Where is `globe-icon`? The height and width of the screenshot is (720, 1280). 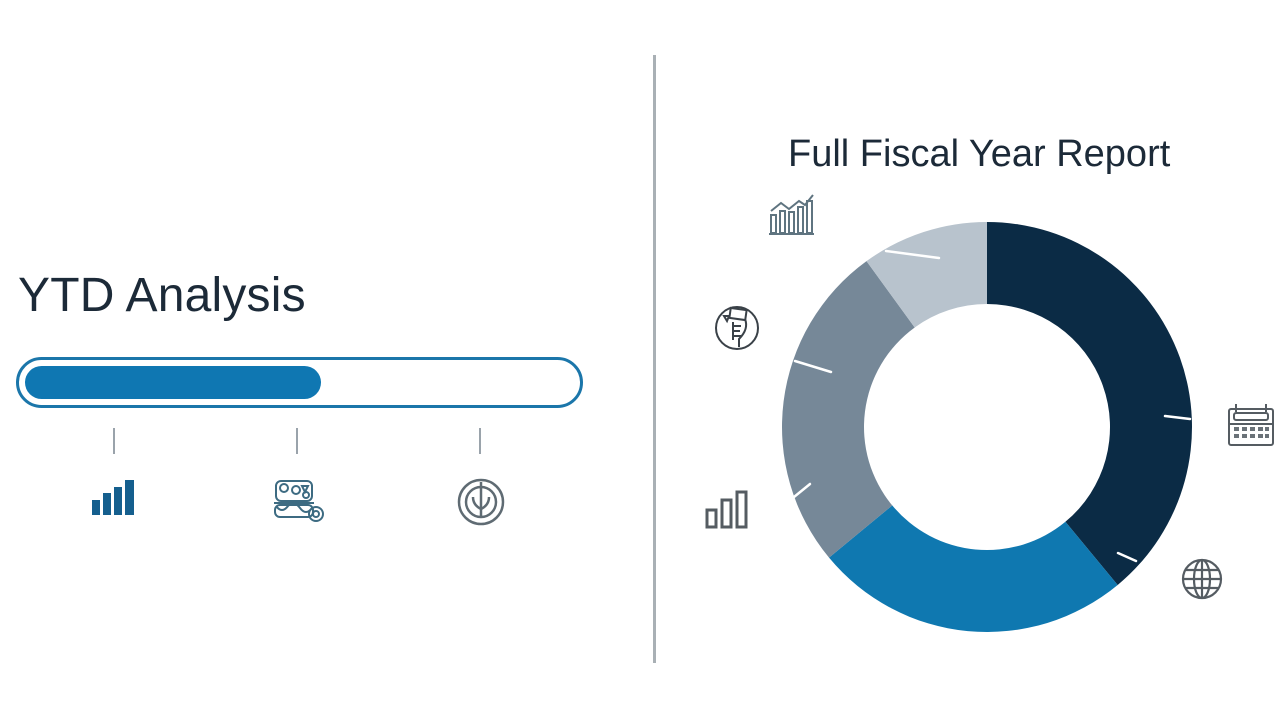 globe-icon is located at coordinates (1202, 579).